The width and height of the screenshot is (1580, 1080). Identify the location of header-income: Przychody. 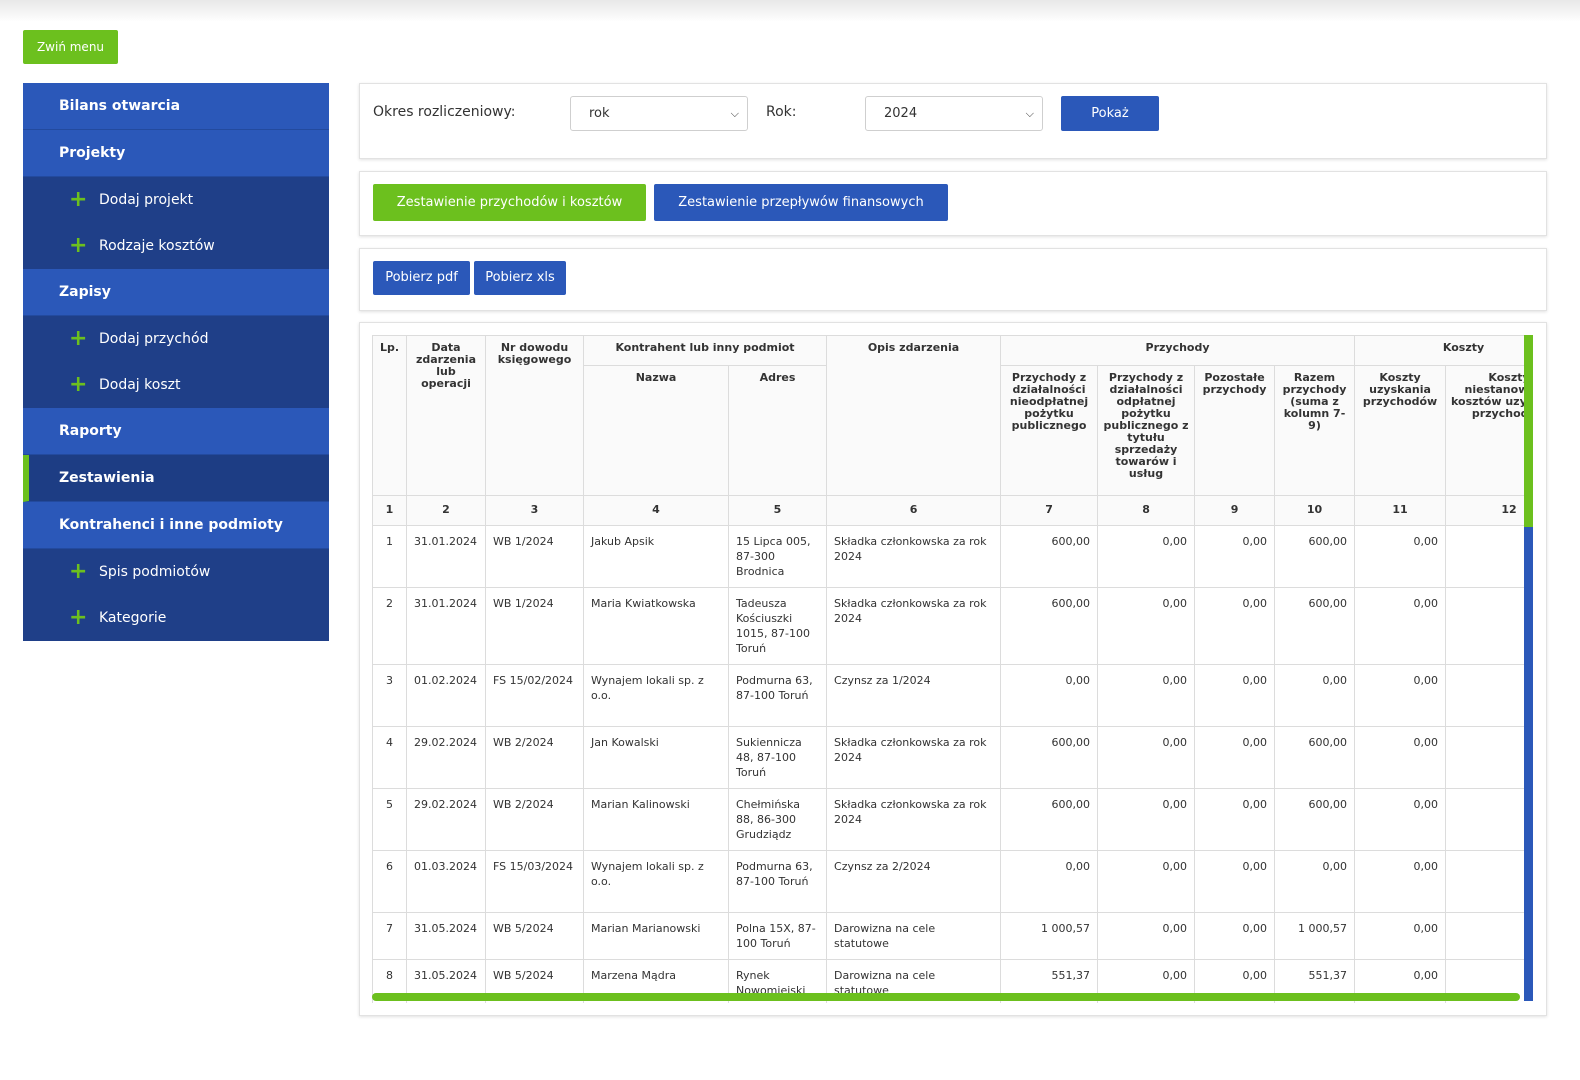
(1178, 350).